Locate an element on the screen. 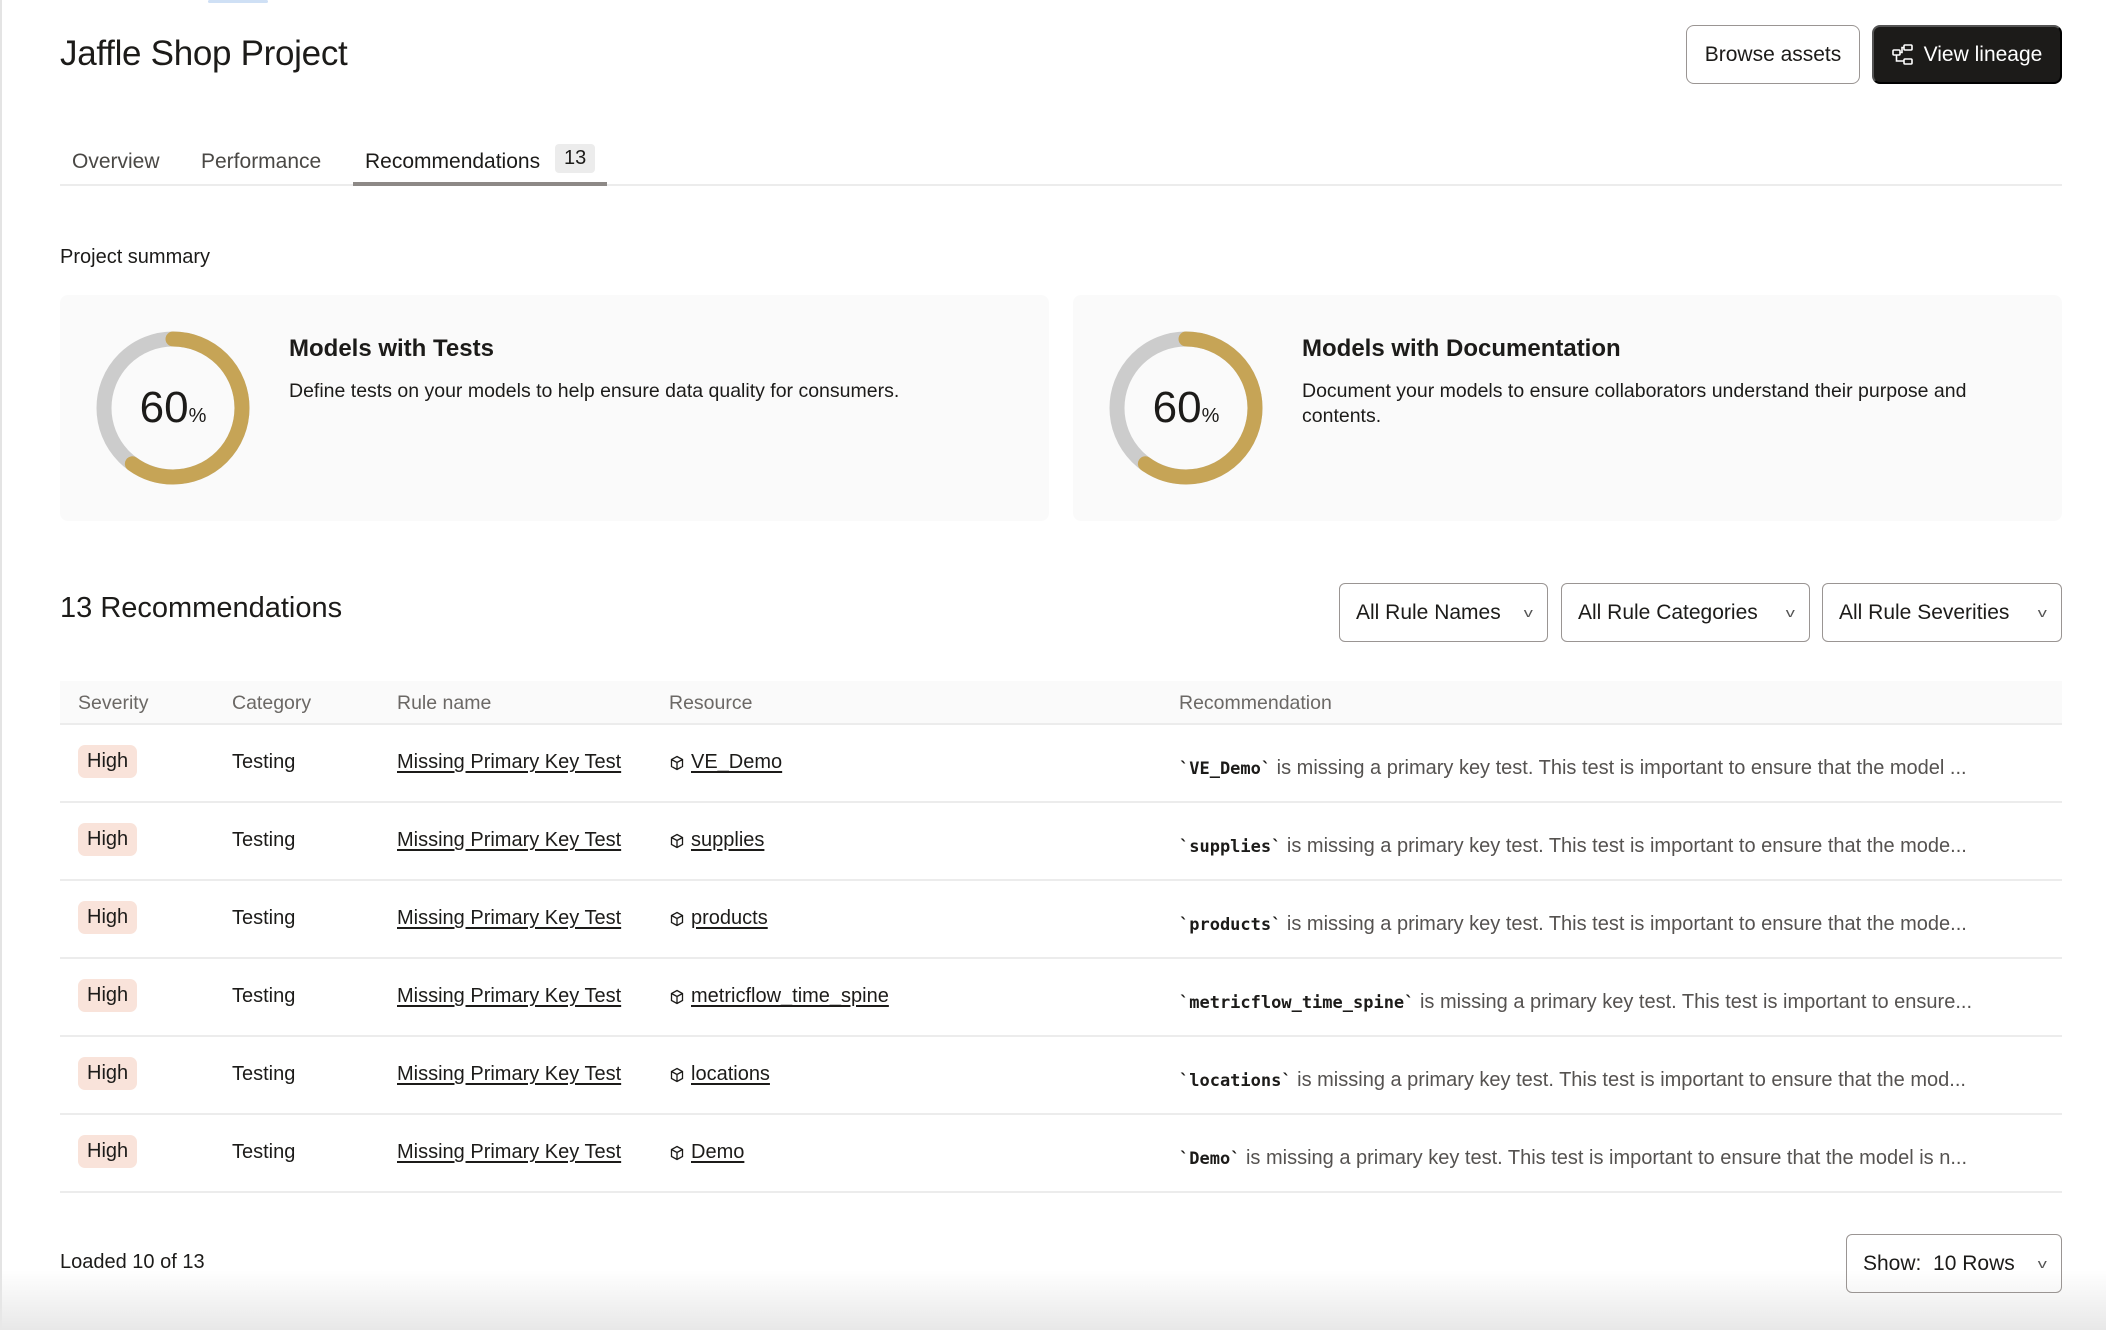 The height and width of the screenshot is (1330, 2106). card-title: Models with Tests is located at coordinates (391, 348).